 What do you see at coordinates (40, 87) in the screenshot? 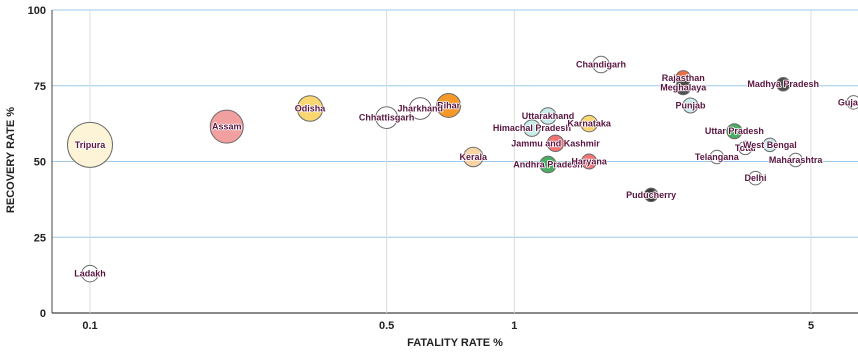
I see `y-tick-label: 75` at bounding box center [40, 87].